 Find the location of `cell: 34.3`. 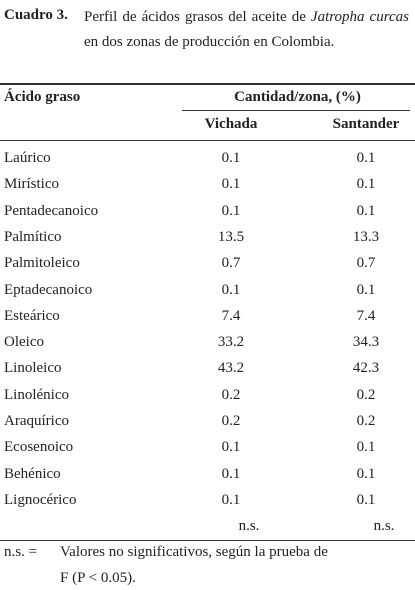

cell: 34.3 is located at coordinates (366, 342).